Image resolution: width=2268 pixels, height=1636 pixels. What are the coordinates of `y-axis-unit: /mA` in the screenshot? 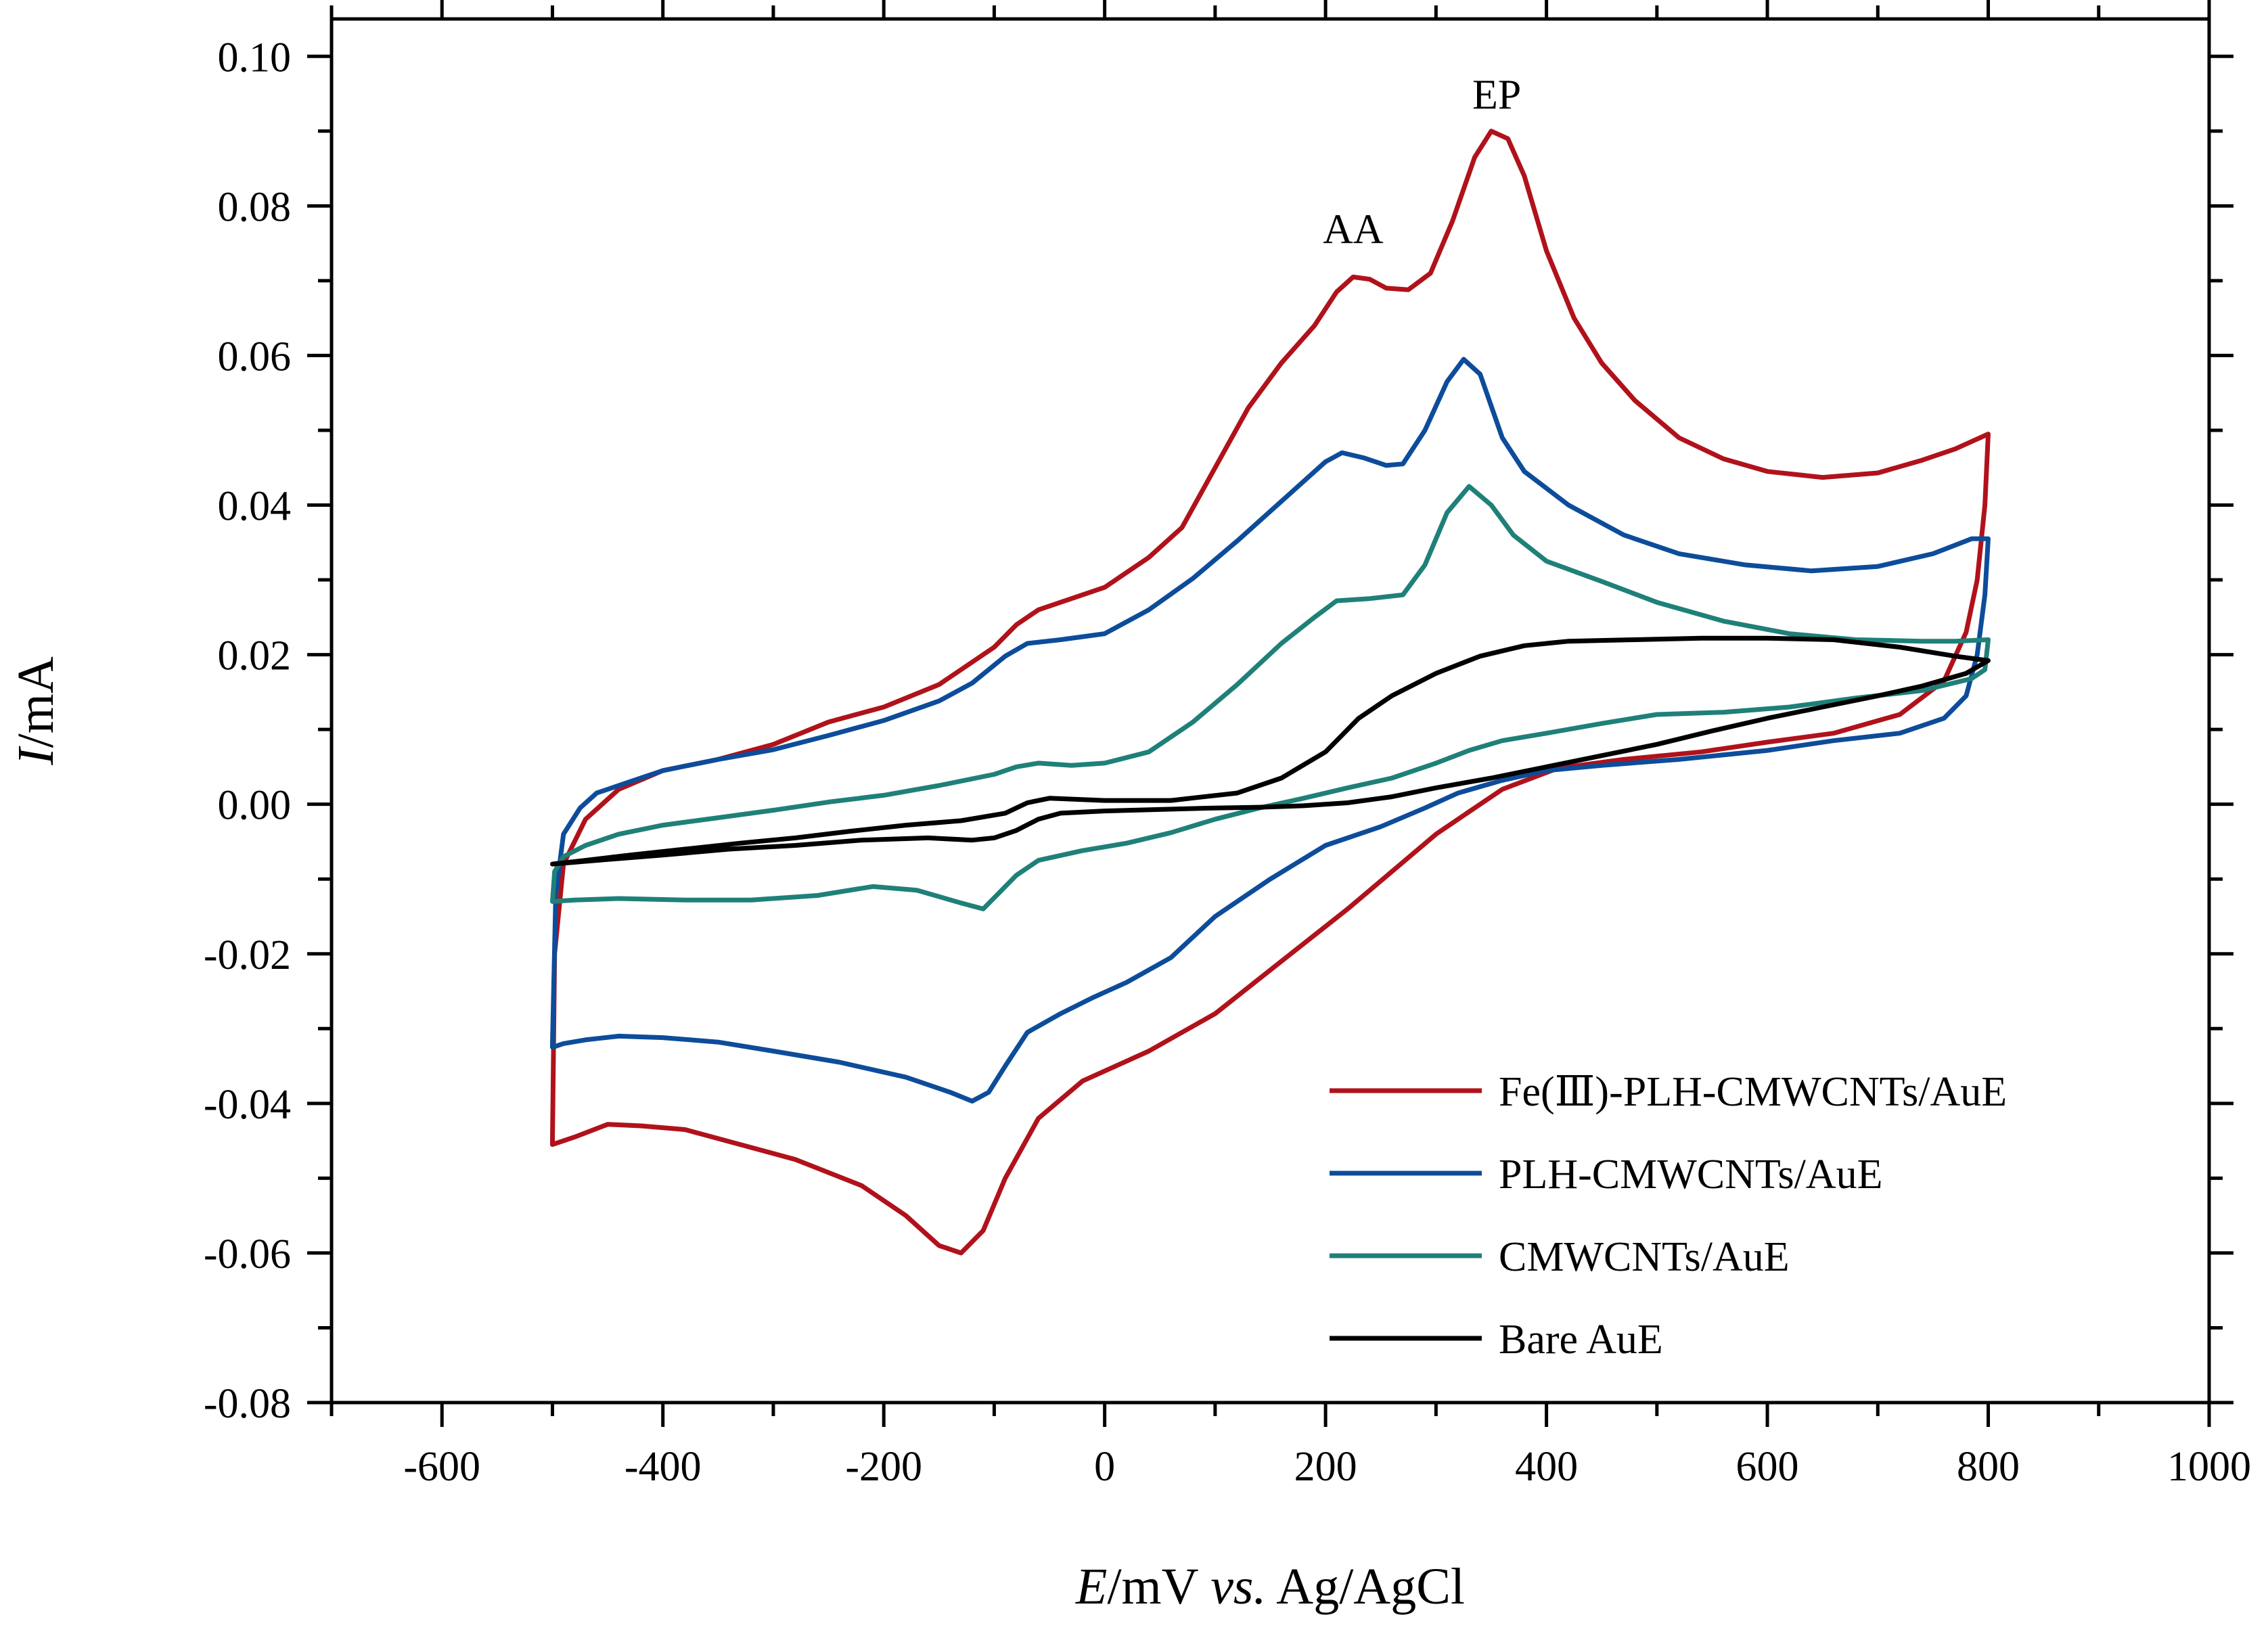 It's located at (35, 702).